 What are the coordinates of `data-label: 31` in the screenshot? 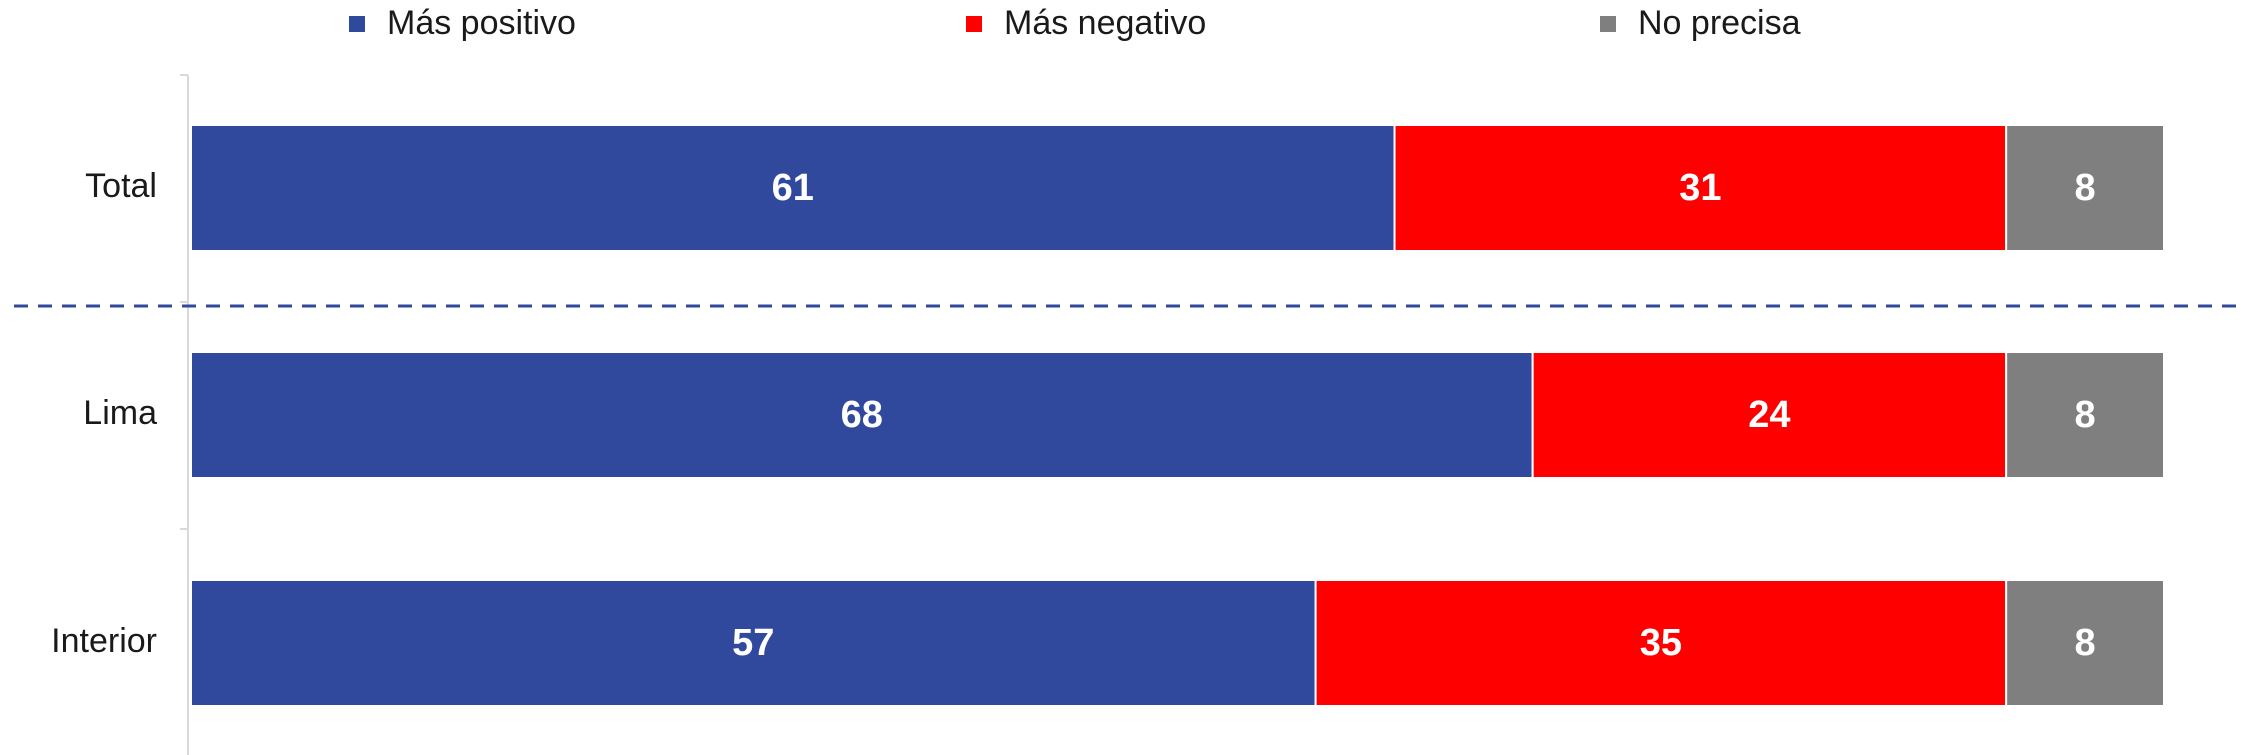 It's located at (1700, 188).